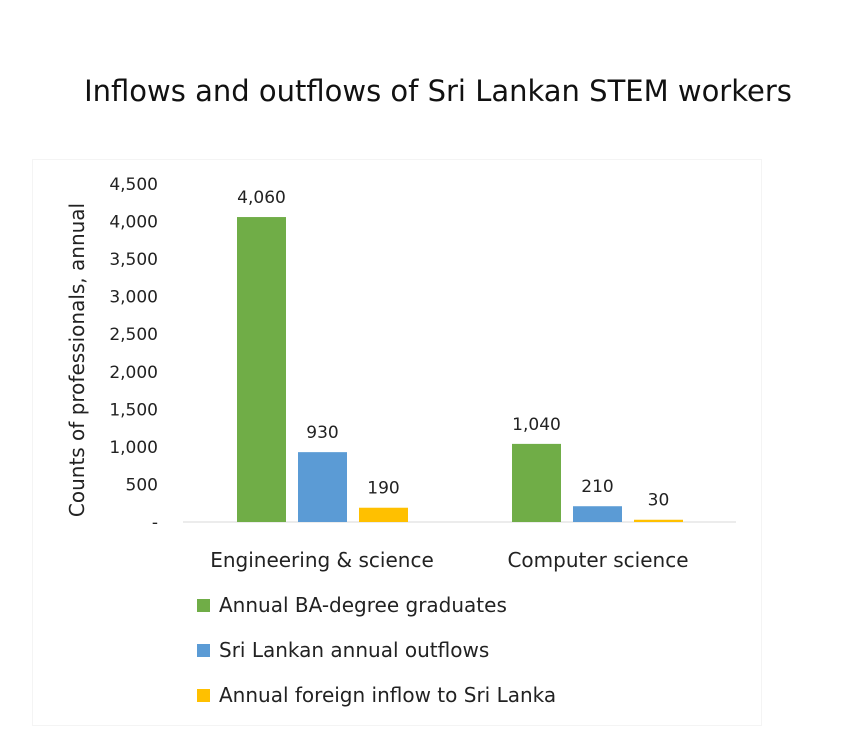 This screenshot has width=844, height=729. What do you see at coordinates (261, 198) in the screenshot?
I see `data-label: 4,060` at bounding box center [261, 198].